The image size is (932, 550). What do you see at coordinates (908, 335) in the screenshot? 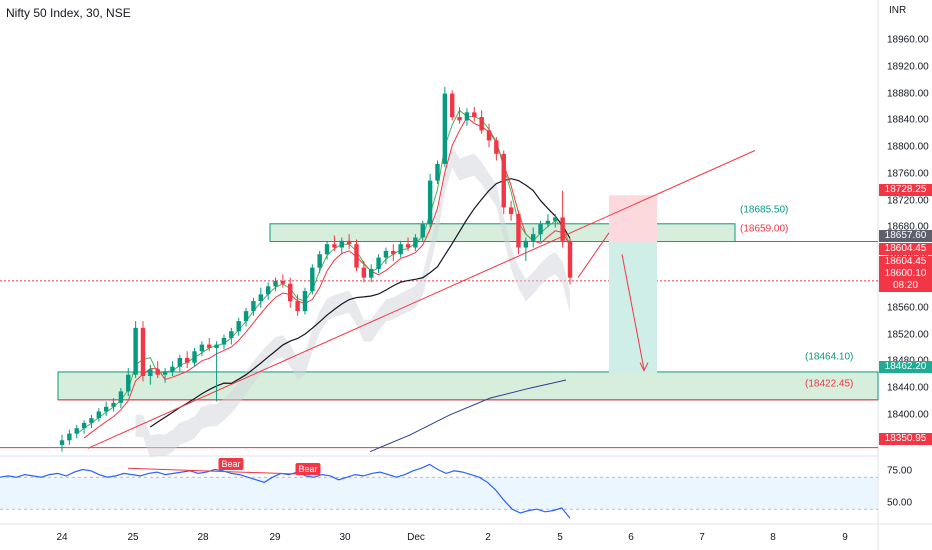
I see `price-tick: 18520.00` at bounding box center [908, 335].